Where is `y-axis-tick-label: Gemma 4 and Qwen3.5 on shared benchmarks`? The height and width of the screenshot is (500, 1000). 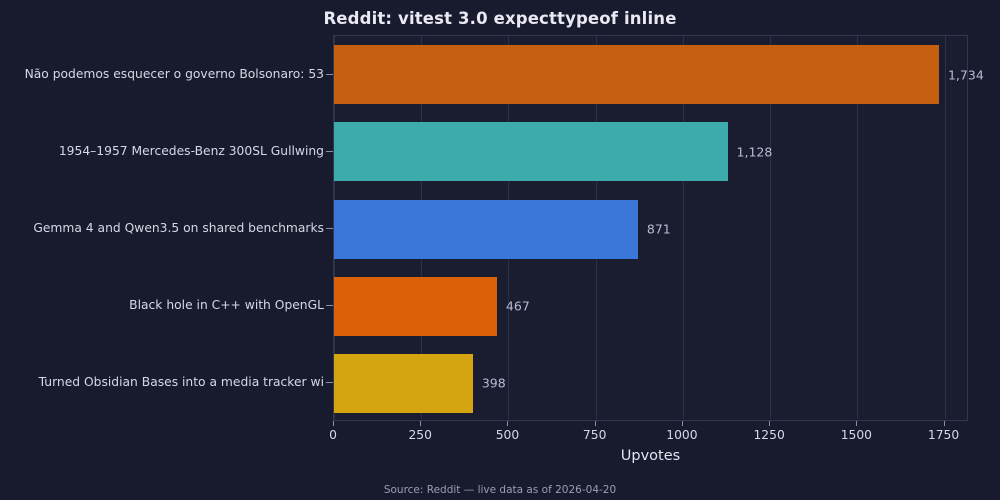 y-axis-tick-label: Gemma 4 and Qwen3.5 on shared benchmarks is located at coordinates (178, 228).